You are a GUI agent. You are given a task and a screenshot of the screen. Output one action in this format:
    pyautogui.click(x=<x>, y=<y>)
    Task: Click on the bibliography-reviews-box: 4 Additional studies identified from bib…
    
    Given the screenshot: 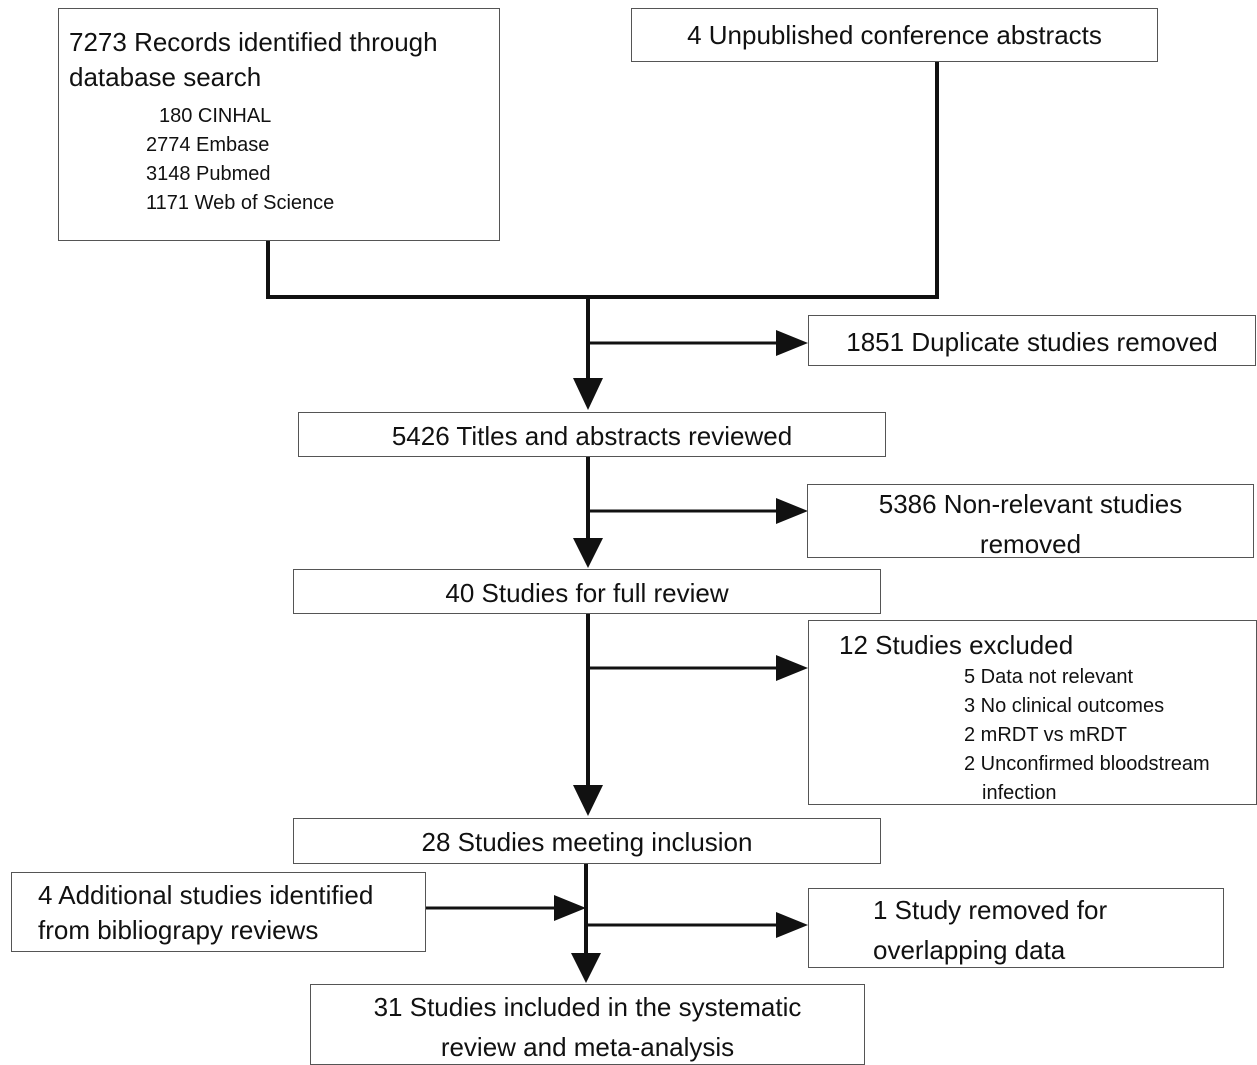 What is the action you would take?
    pyautogui.click(x=218, y=912)
    